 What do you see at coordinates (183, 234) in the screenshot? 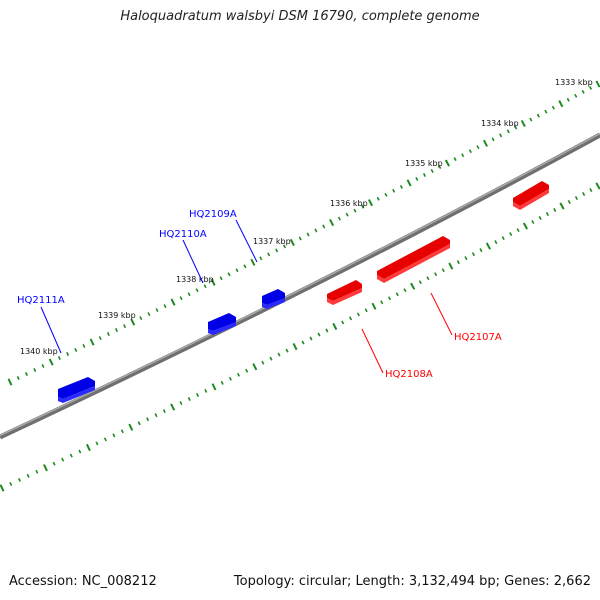
I see `gene-label: HQ2110A` at bounding box center [183, 234].